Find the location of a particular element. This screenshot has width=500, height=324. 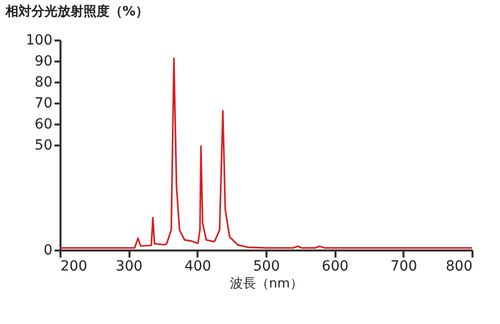

x-tick-label: 800 is located at coordinates (459, 266).